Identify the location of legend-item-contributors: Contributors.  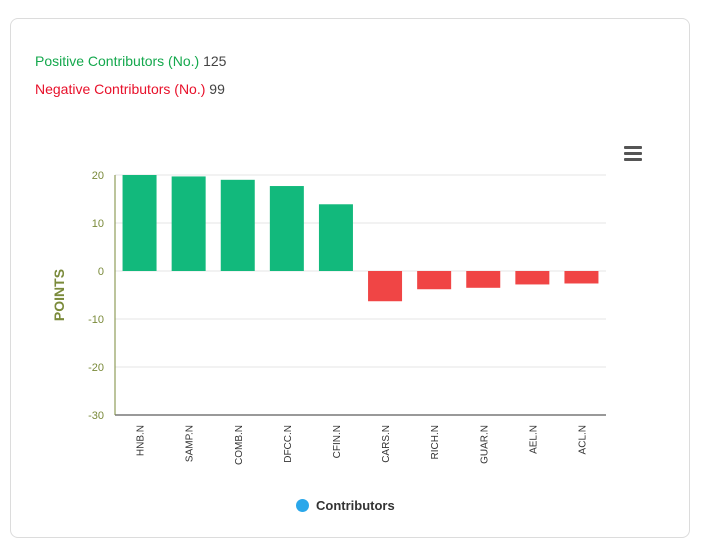
(345, 505).